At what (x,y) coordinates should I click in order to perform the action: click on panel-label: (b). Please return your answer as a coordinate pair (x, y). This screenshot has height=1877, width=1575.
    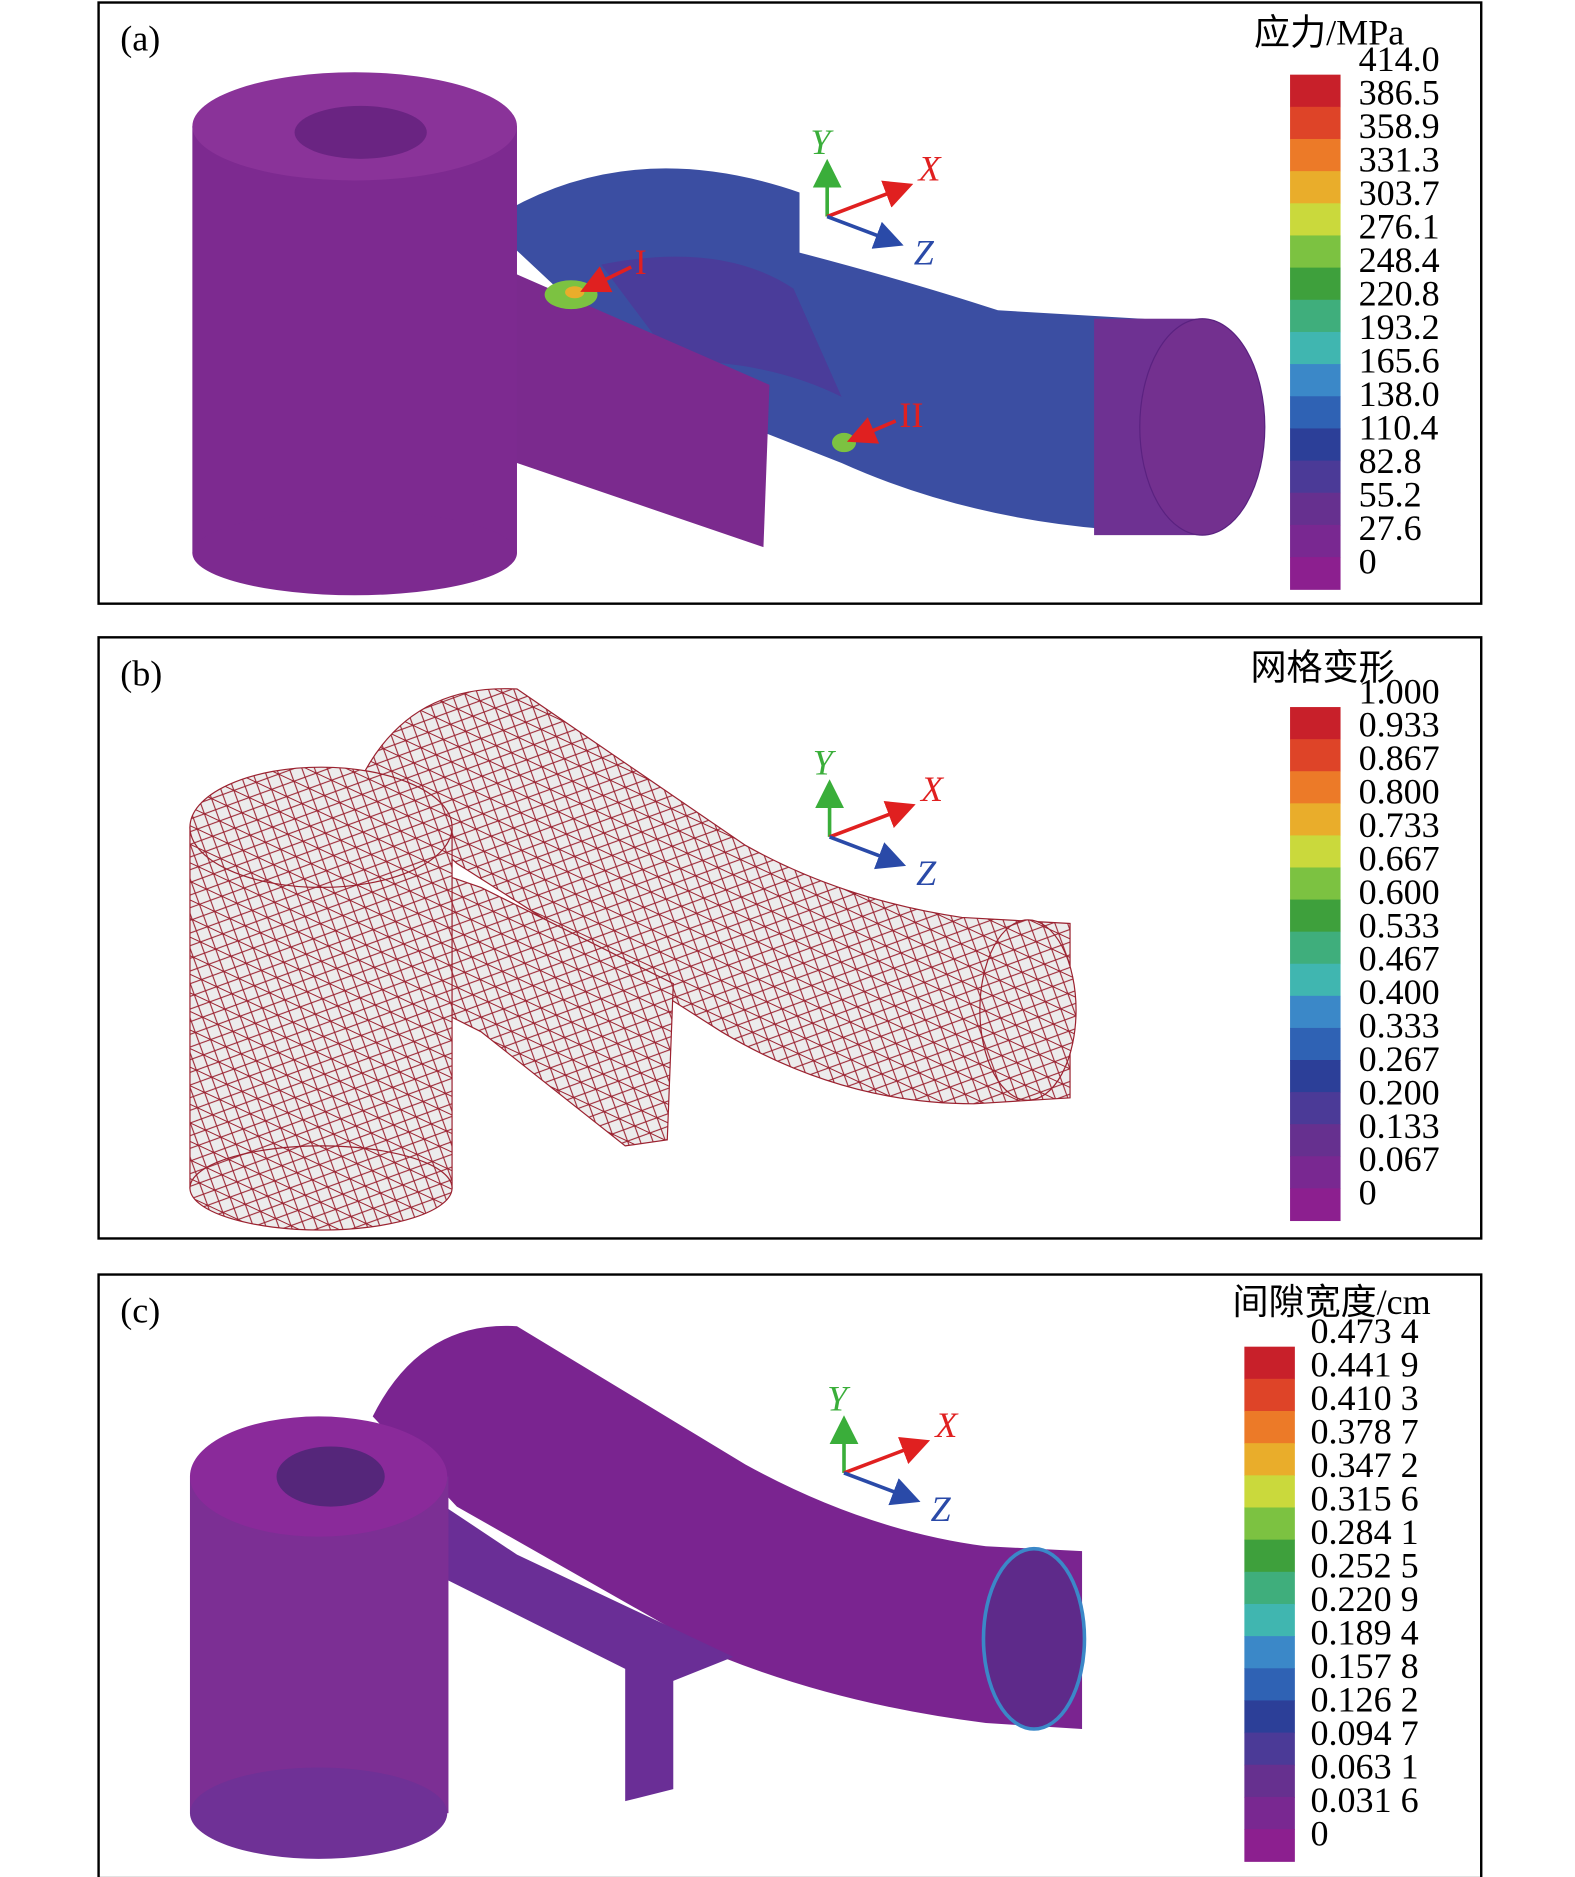
    Looking at the image, I should click on (141, 673).